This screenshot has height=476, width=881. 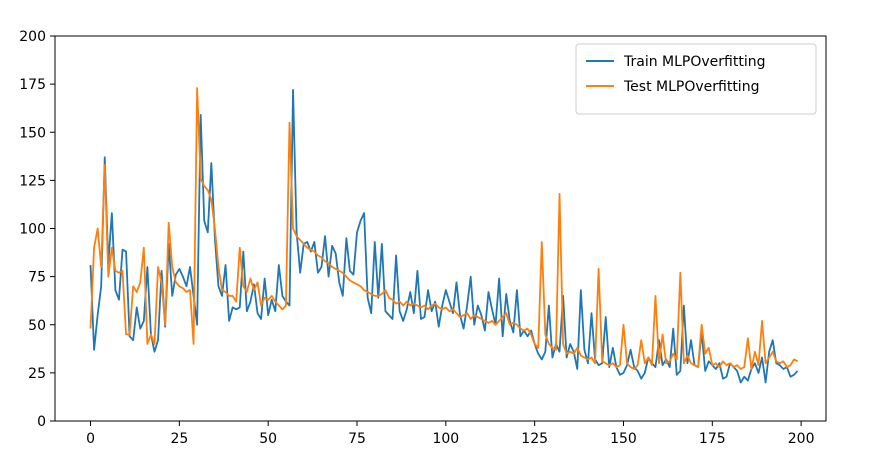 What do you see at coordinates (32, 133) in the screenshot?
I see `y-tick-label: 150` at bounding box center [32, 133].